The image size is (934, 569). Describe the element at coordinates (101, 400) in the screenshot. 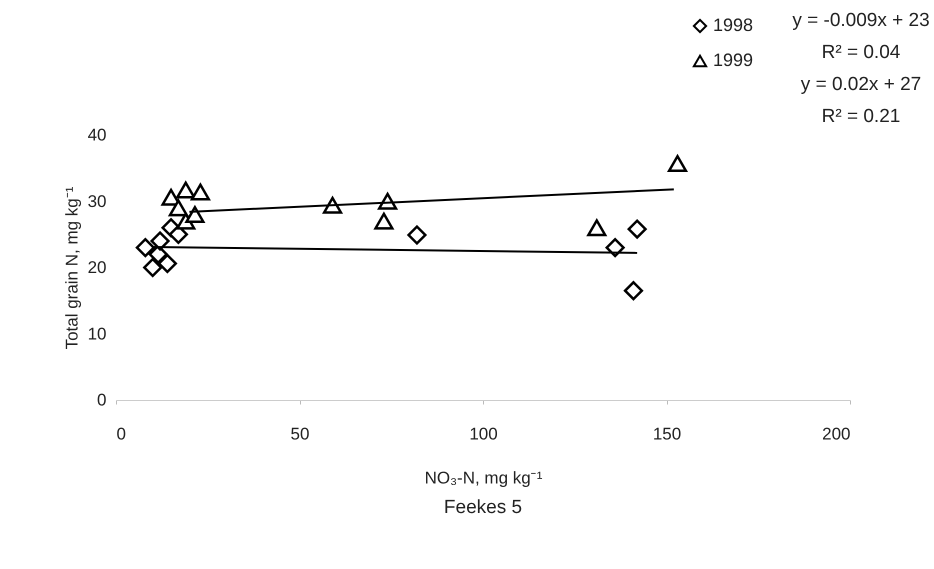

I see `y-tick-label: 0` at that location.